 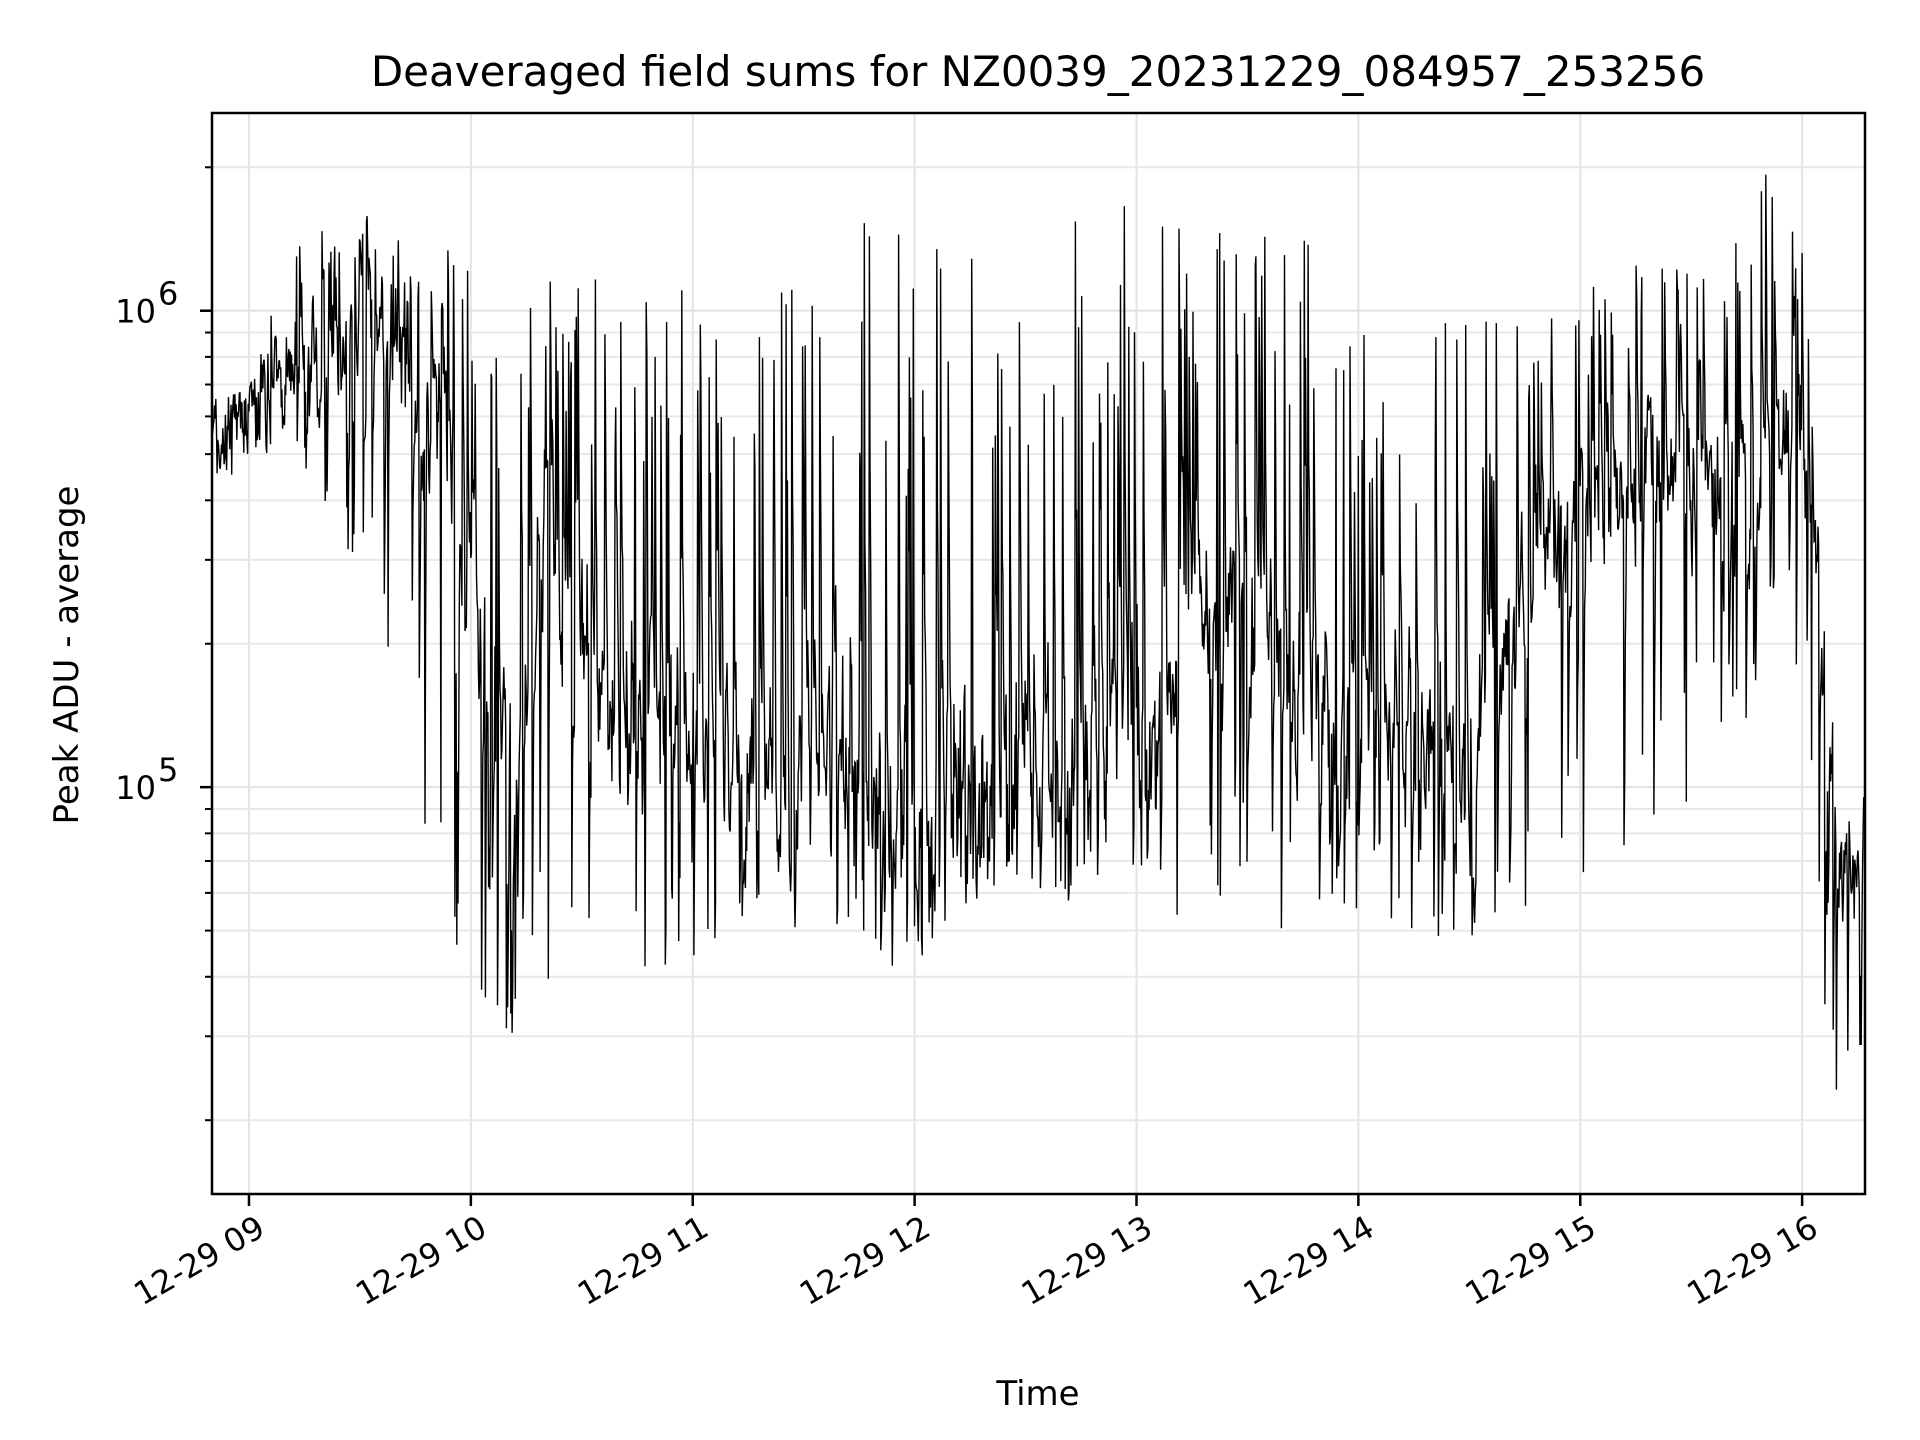 What do you see at coordinates (1309, 1260) in the screenshot?
I see `x-tick-label: 12-29 14` at bounding box center [1309, 1260].